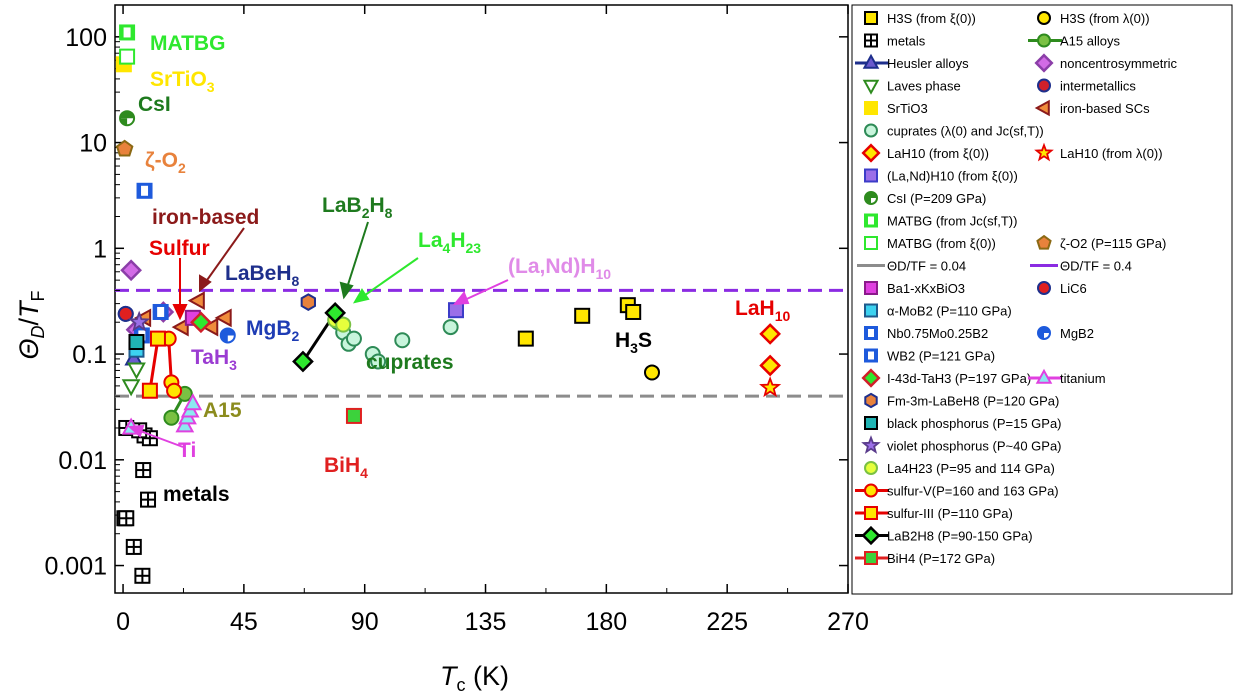 The width and height of the screenshot is (1235, 698). What do you see at coordinates (100, 249) in the screenshot?
I see `y-tick-label: 1` at bounding box center [100, 249].